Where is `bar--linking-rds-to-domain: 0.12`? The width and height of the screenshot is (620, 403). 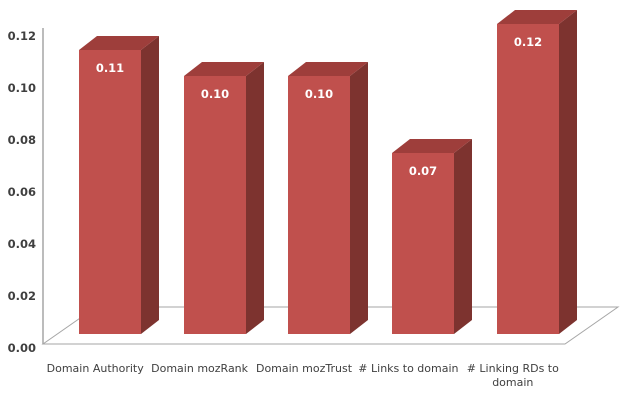
bar--linking-rds-to-domain: 0.12 is located at coordinates (537, 172).